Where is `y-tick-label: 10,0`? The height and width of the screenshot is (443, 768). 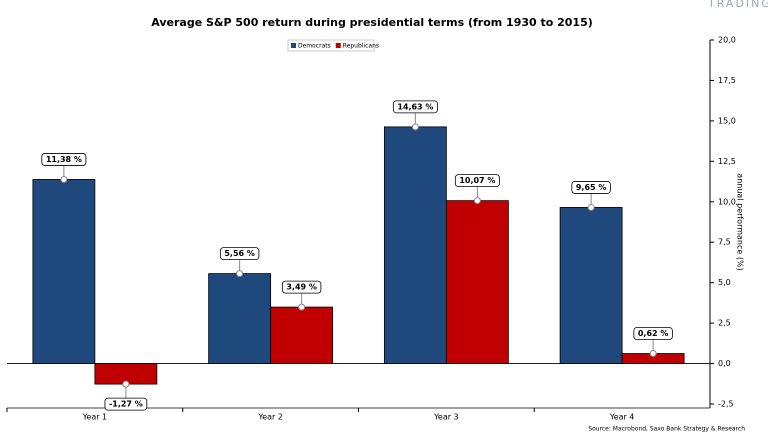 y-tick-label: 10,0 is located at coordinates (727, 201).